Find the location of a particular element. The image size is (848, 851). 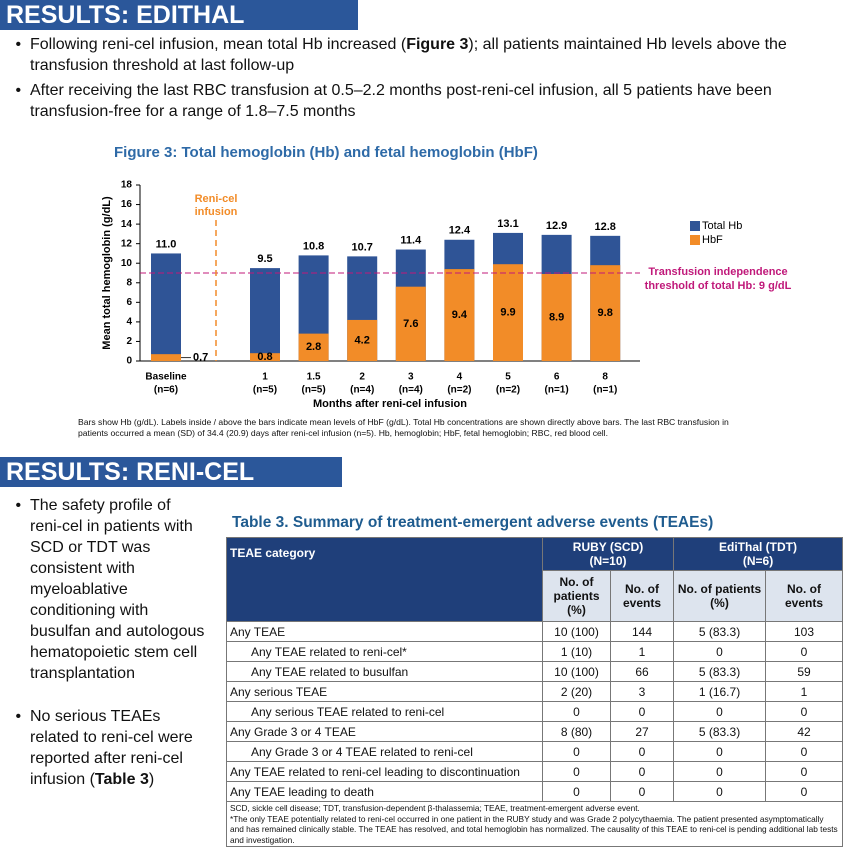

bullet-text: Figure 3 is located at coordinates (437, 44).